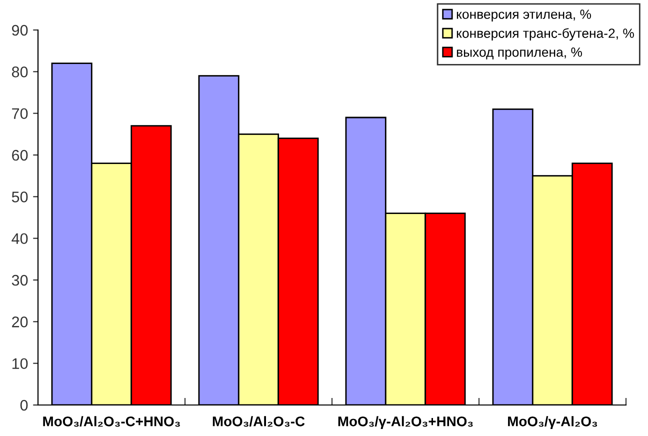  What do you see at coordinates (24, 405) in the screenshot?
I see `y-tick-label: 0` at bounding box center [24, 405].